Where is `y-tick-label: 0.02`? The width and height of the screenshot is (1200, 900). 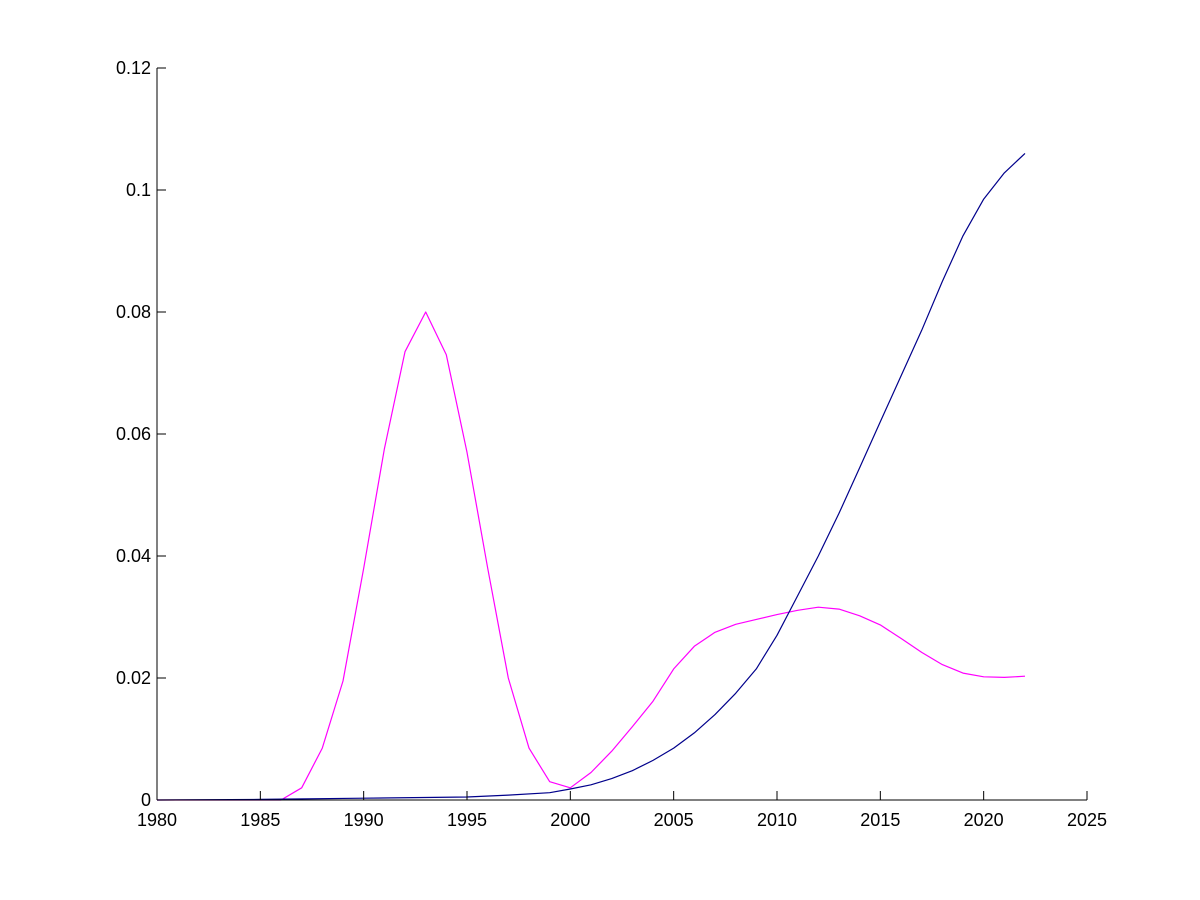
y-tick-label: 0.02 is located at coordinates (133, 678).